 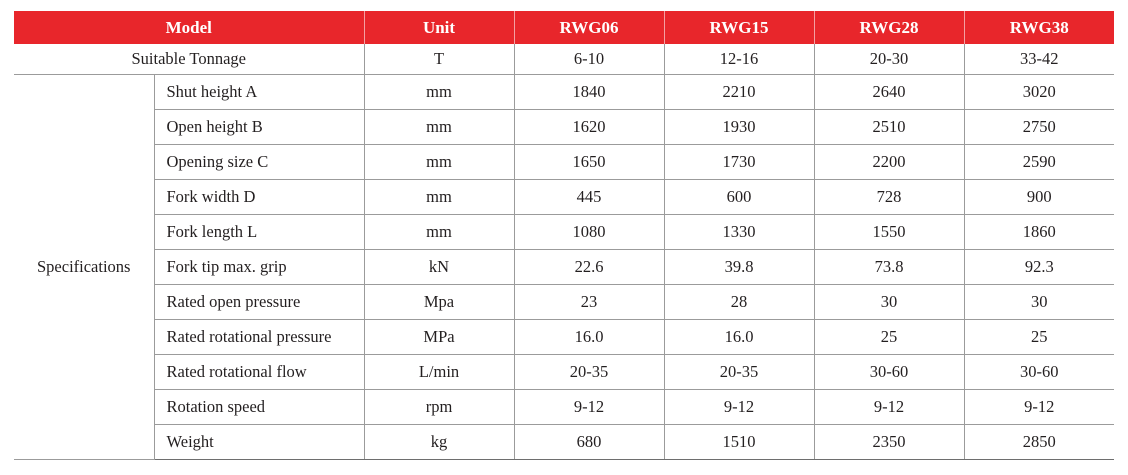 I want to click on table-row: Rated rotational pressure MPa 16.0 16.0 25 25, so click(x=564, y=337).